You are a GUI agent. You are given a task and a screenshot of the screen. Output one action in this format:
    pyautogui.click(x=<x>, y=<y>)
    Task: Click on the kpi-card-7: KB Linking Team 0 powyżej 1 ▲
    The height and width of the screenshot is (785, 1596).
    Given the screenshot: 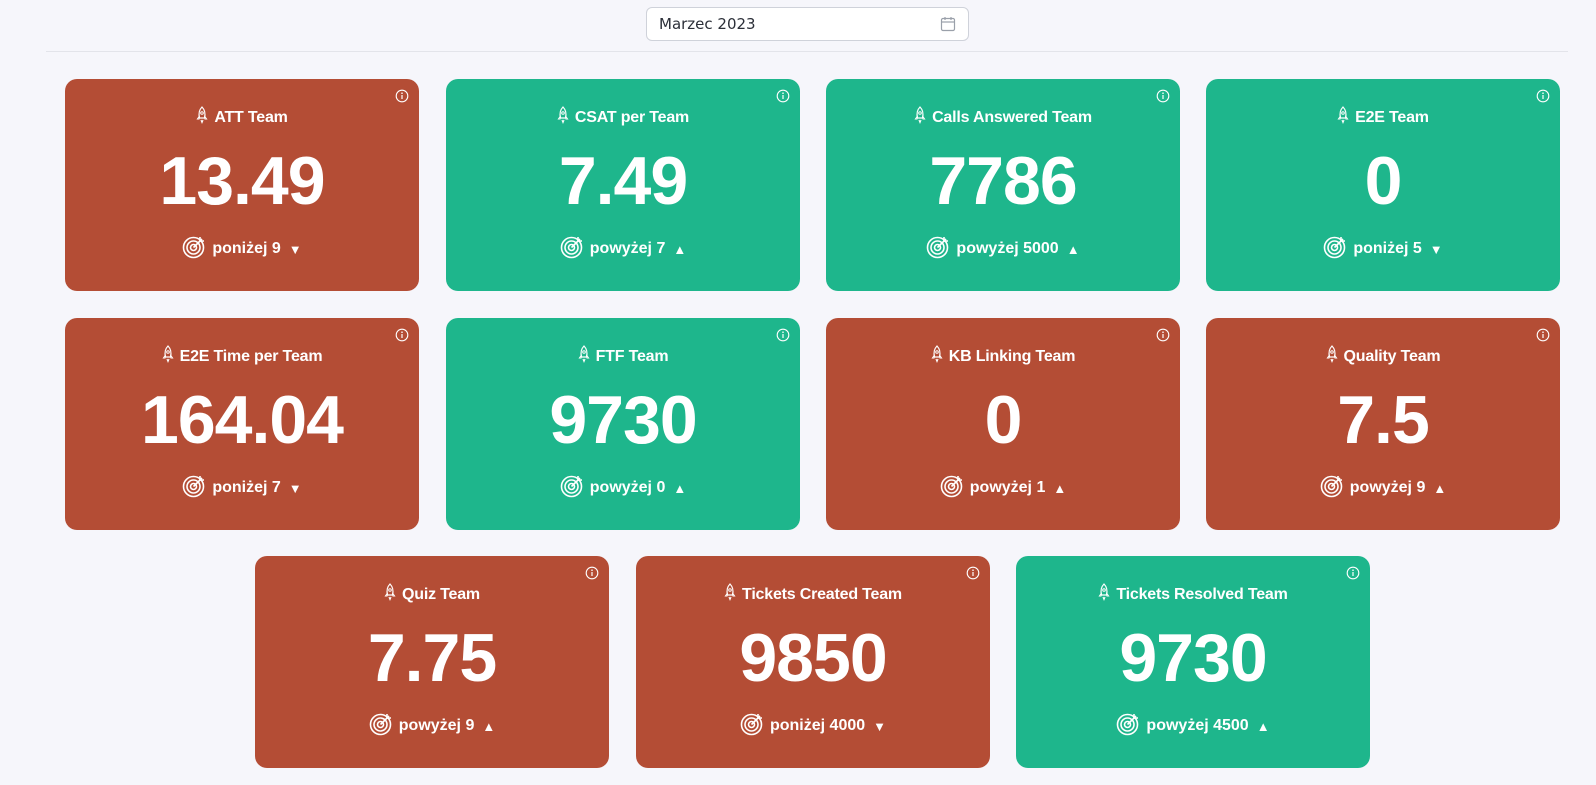 What is the action you would take?
    pyautogui.click(x=1003, y=424)
    